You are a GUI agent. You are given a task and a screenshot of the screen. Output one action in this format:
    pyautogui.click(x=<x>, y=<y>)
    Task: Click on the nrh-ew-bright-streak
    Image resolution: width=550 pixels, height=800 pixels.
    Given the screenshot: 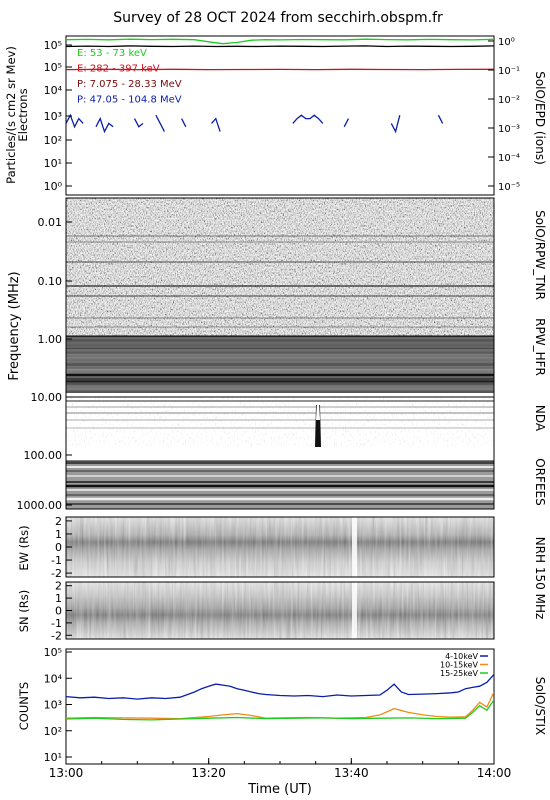 What is the action you would take?
    pyautogui.click(x=354, y=547)
    